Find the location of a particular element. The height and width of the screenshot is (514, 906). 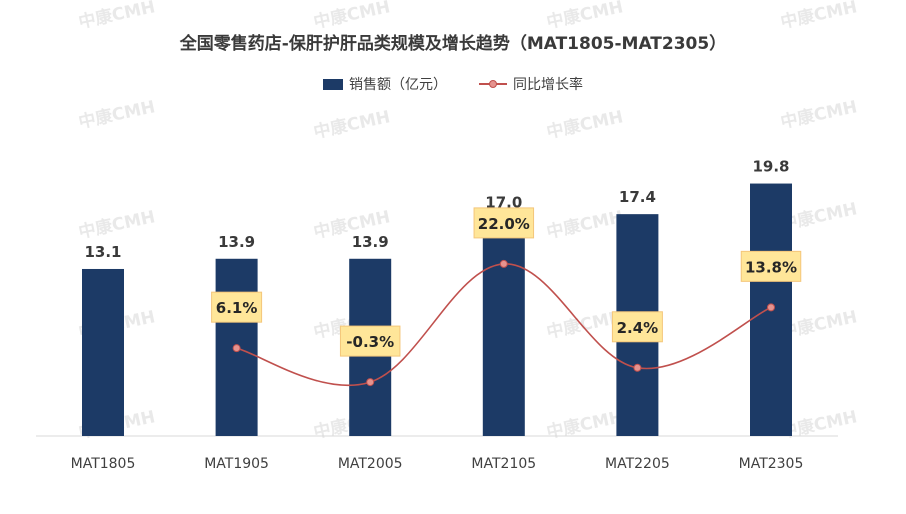

legend-label-growth: 同比增长率 is located at coordinates (548, 85).